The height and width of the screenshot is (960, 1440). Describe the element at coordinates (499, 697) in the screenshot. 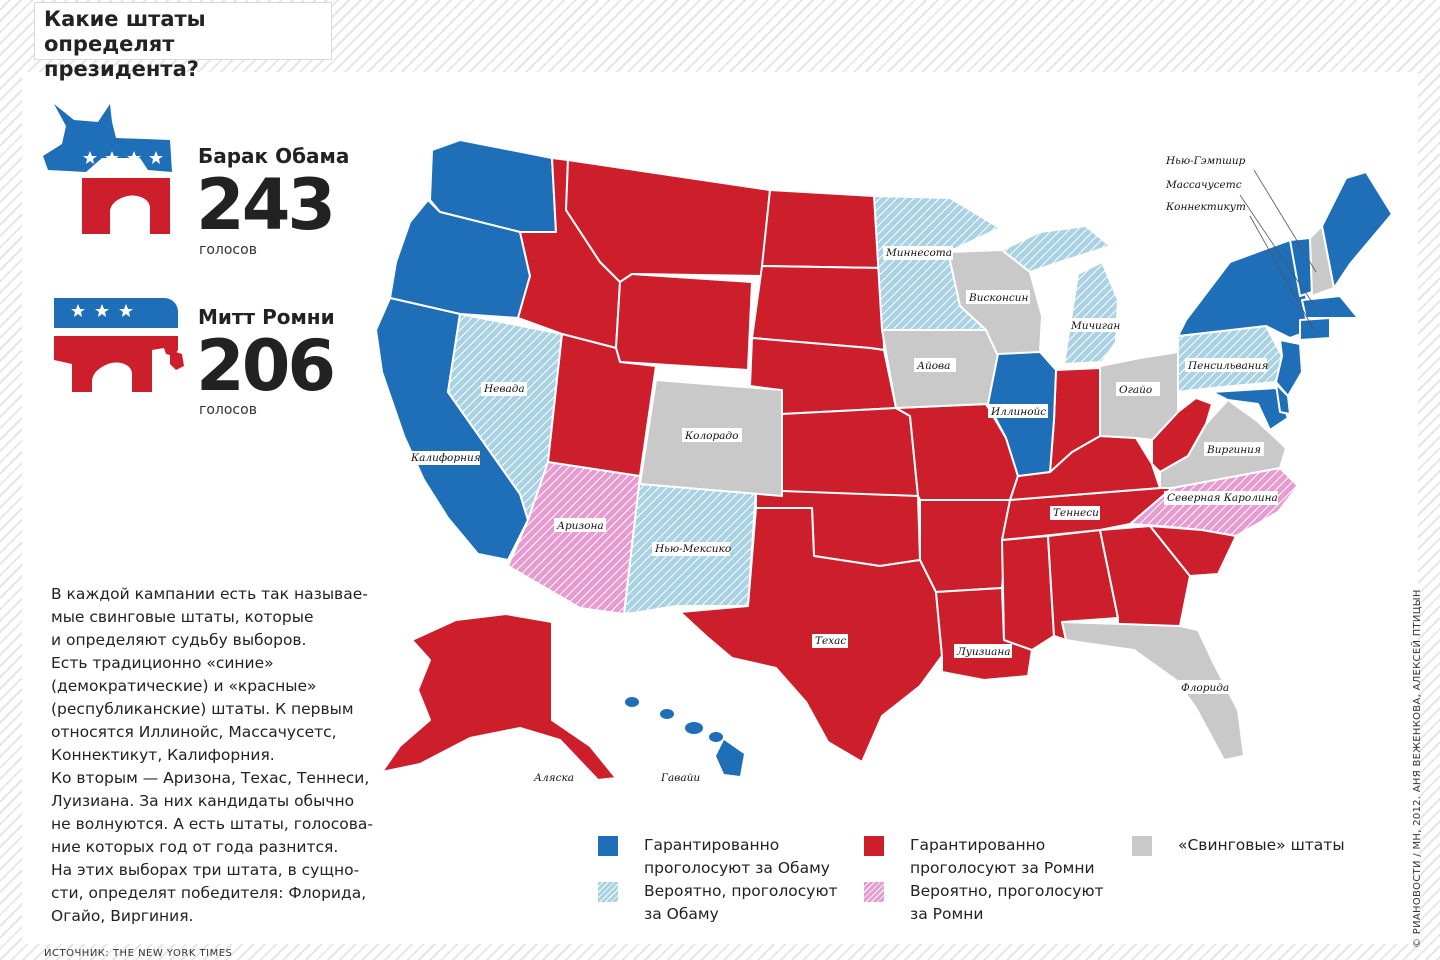

I see `state-alaska` at that location.